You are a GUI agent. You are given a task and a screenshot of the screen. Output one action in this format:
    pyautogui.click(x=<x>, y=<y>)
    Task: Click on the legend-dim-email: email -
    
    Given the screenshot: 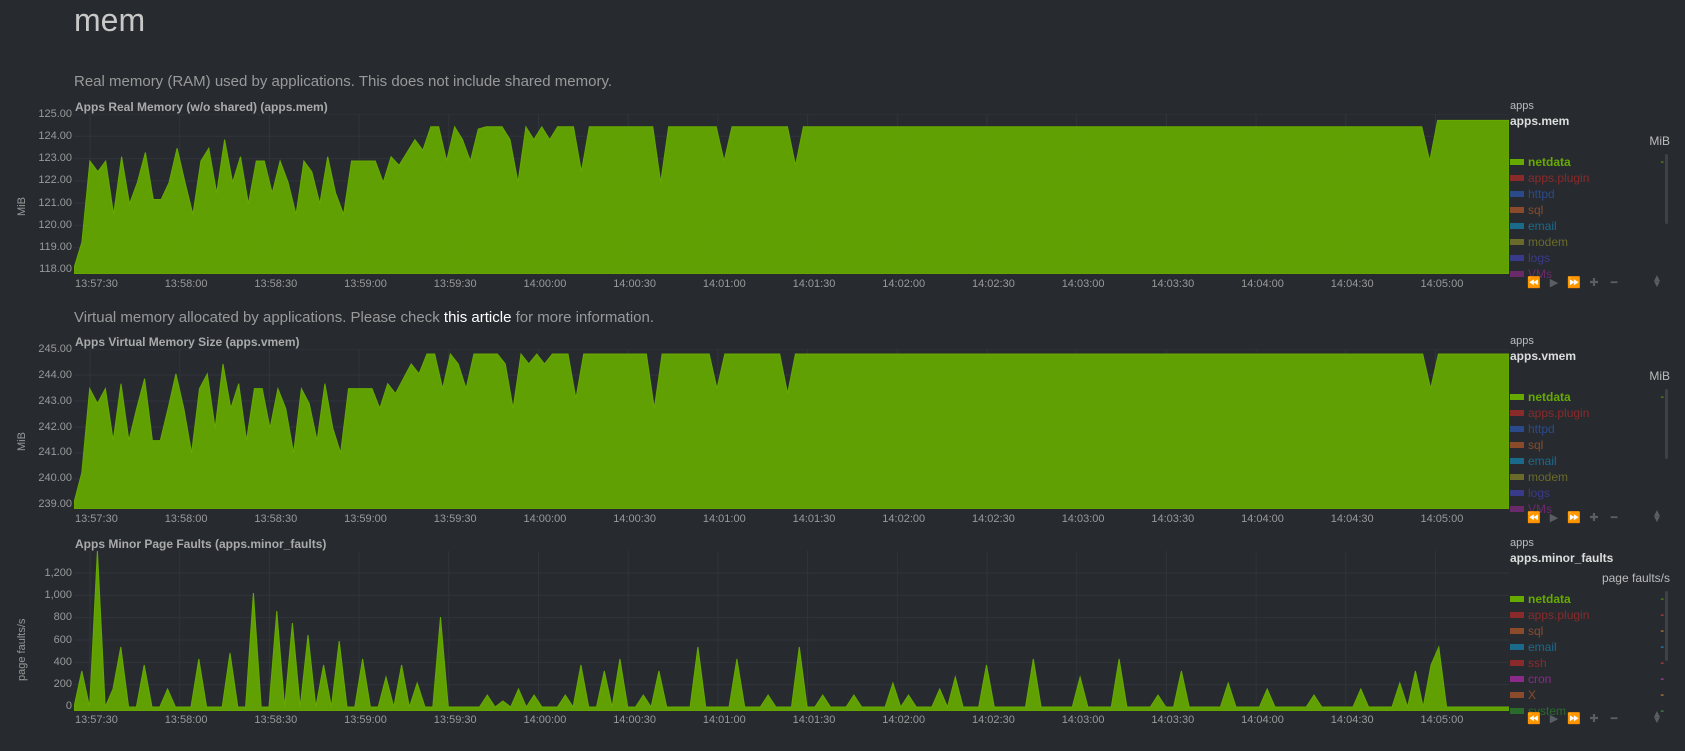 What is the action you would take?
    pyautogui.click(x=1590, y=647)
    